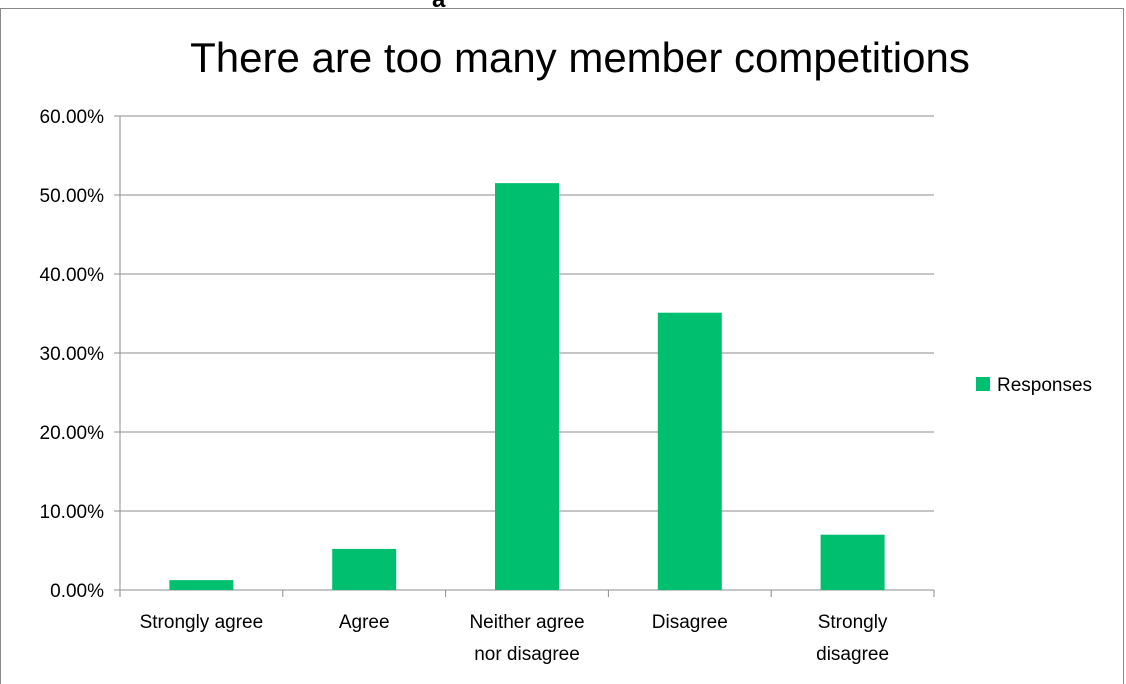  I want to click on y-tick-label-2: 20.00%, so click(72, 433).